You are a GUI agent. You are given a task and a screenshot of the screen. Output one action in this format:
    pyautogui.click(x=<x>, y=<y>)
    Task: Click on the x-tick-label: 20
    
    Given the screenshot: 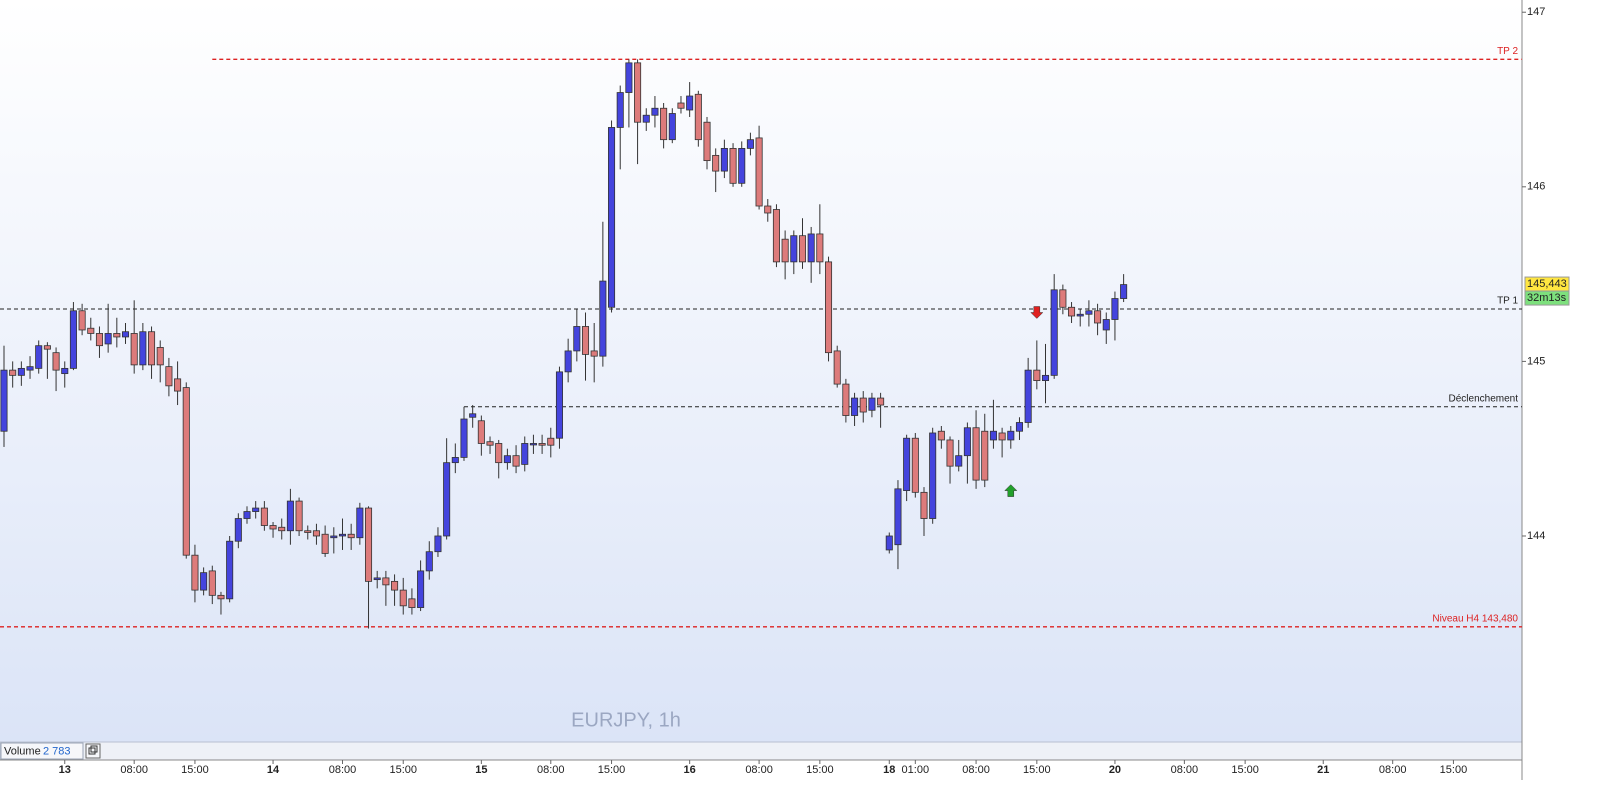 What is the action you would take?
    pyautogui.click(x=1115, y=770)
    